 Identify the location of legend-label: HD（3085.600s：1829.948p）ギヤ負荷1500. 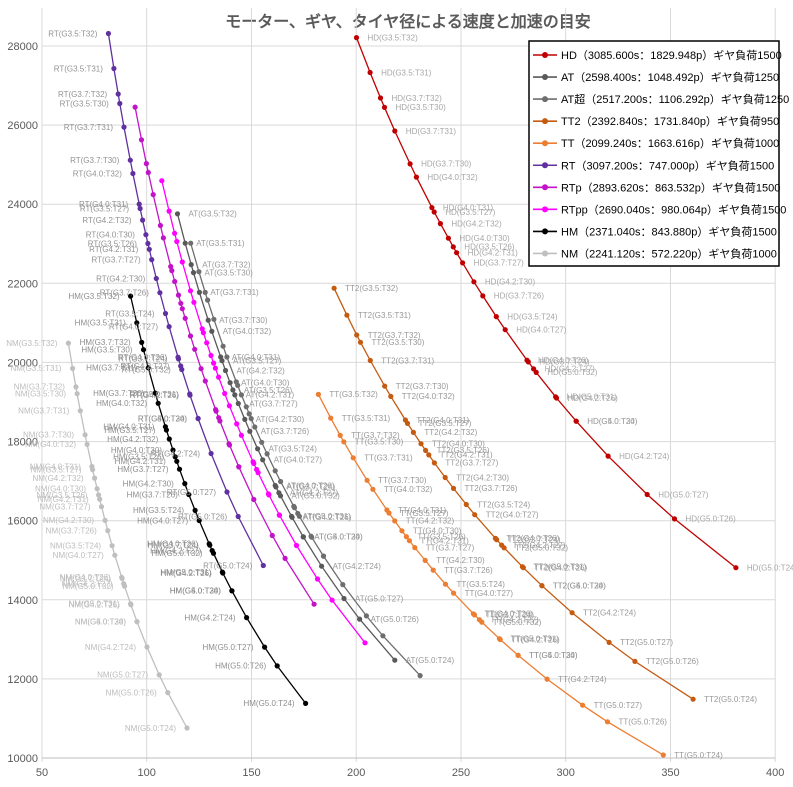
(671, 55).